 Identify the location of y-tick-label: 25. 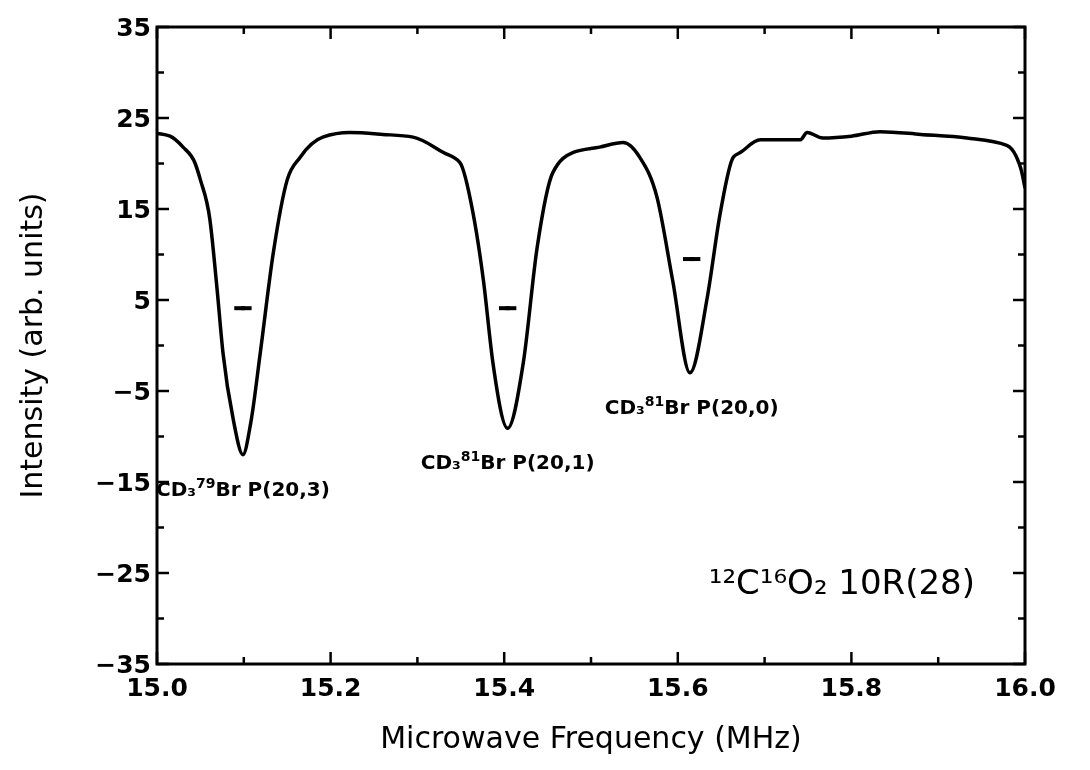
(133, 118).